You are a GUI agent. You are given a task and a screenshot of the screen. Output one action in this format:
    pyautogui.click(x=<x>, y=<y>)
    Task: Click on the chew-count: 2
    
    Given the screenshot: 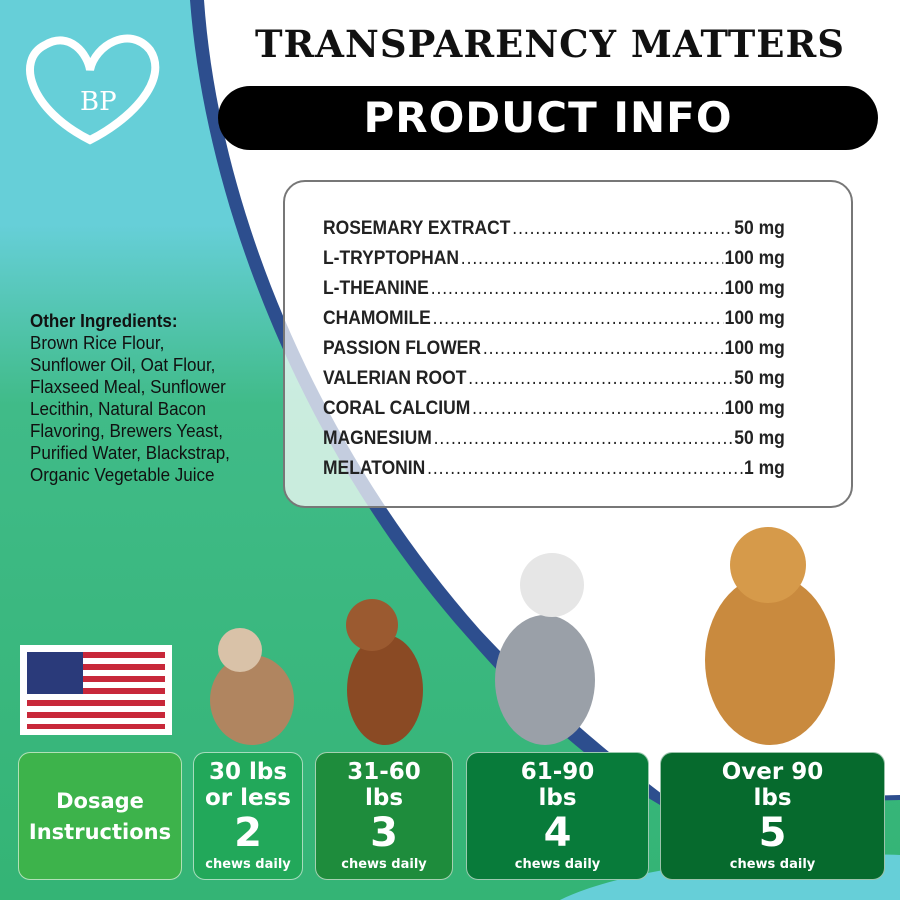 What is the action you would take?
    pyautogui.click(x=248, y=833)
    